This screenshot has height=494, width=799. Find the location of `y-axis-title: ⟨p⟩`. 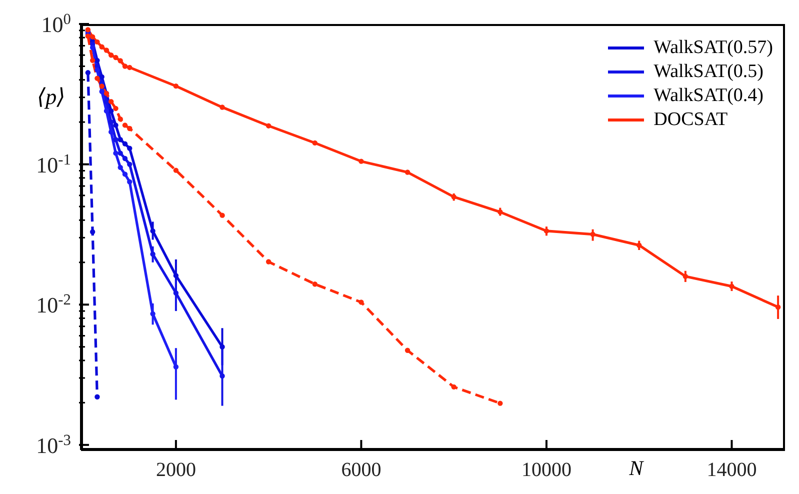

y-axis-title: ⟨p⟩ is located at coordinates (51, 97).